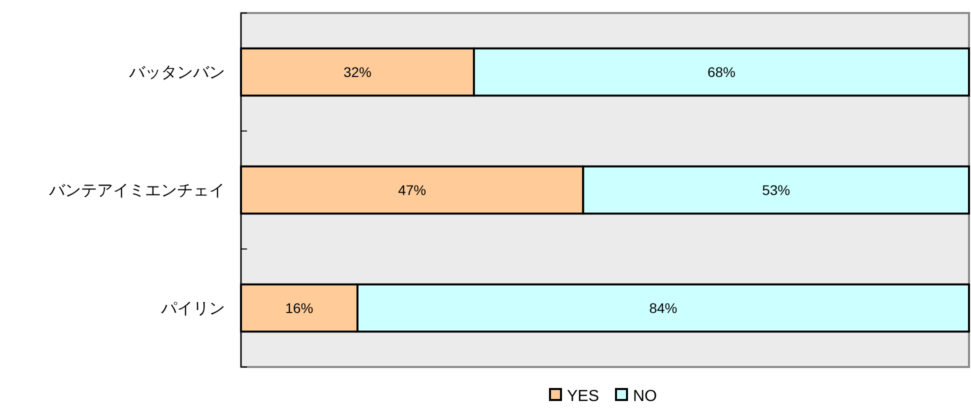 The height and width of the screenshot is (410, 971). I want to click on legend-label: NO, so click(645, 396).